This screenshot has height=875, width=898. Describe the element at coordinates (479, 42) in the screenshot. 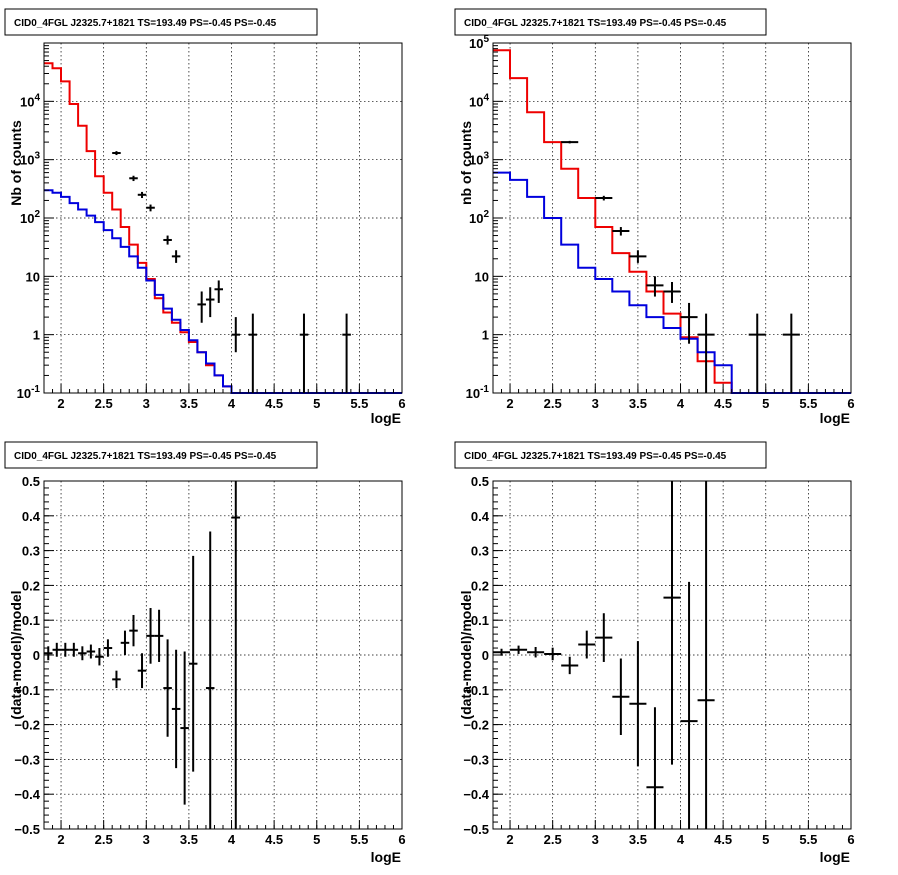

I see `y-tick-label: 10⁵` at that location.